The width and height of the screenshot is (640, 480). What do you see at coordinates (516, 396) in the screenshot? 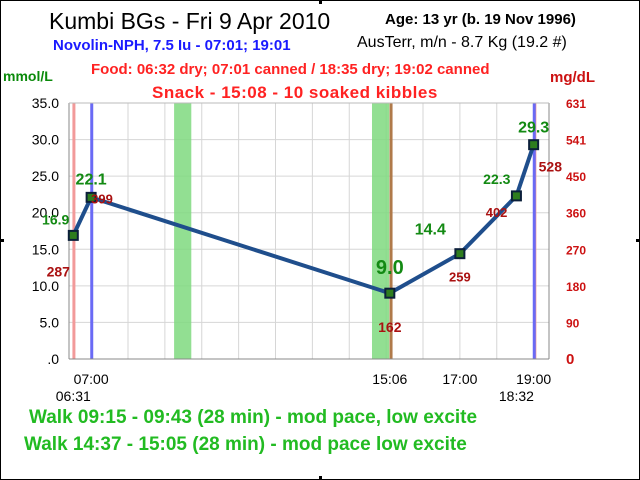
I see `x-tick-label: 18:32` at bounding box center [516, 396].